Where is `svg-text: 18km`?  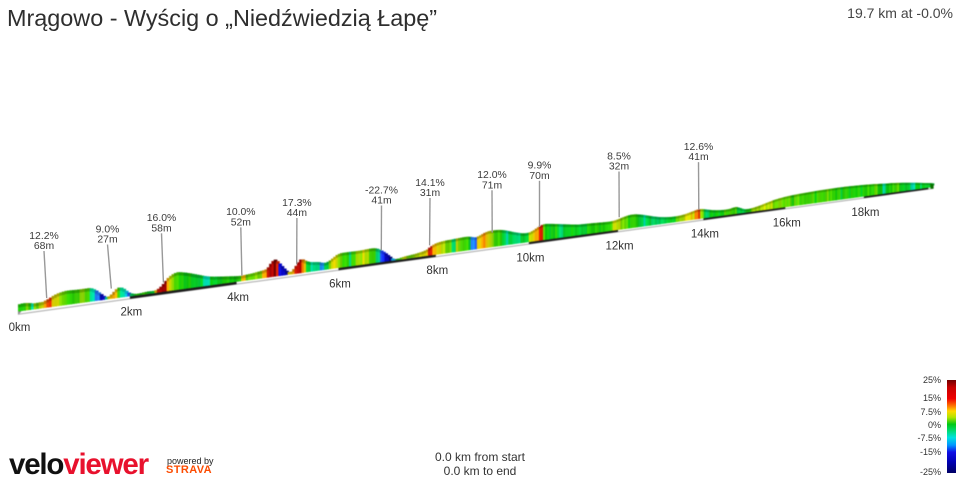
svg-text: 18km is located at coordinates (865, 213).